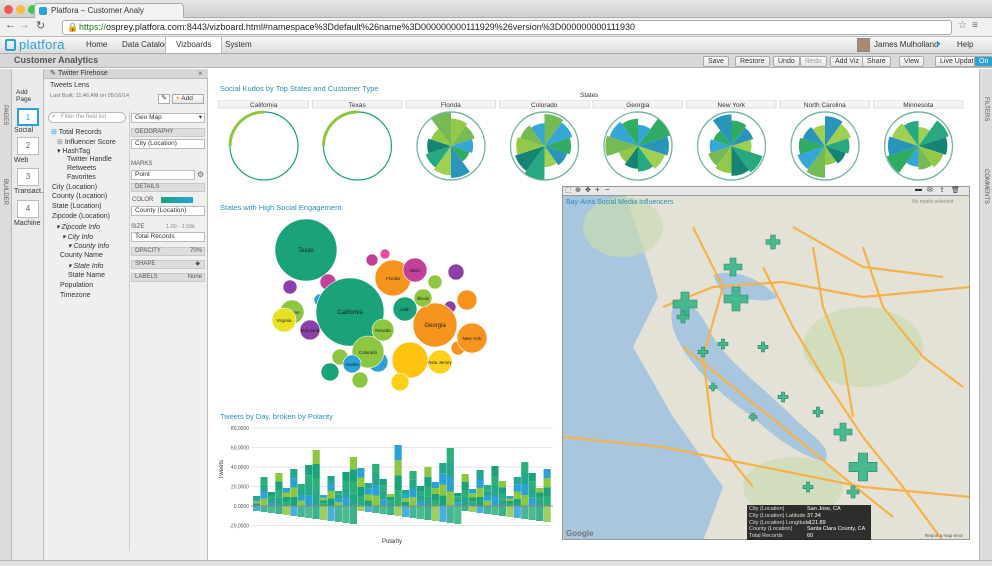 This screenshot has height=566, width=992. I want to click on close-icon: ×, so click(200, 73).